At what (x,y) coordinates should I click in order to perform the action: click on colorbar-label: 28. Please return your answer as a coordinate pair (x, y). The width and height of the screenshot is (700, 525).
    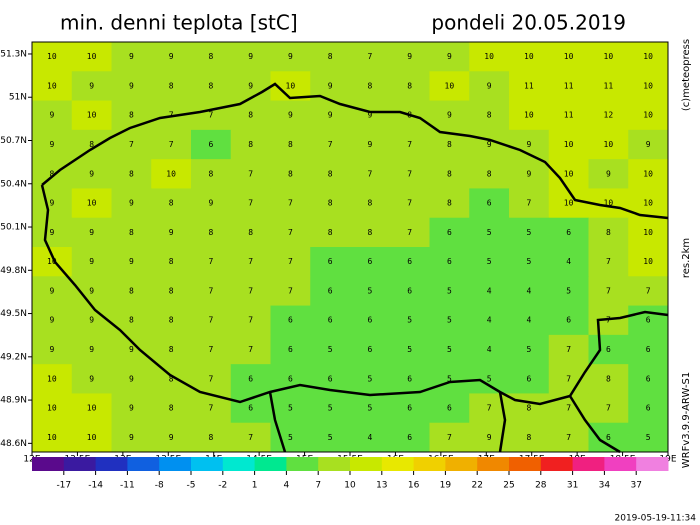
    Looking at the image, I should click on (541, 486).